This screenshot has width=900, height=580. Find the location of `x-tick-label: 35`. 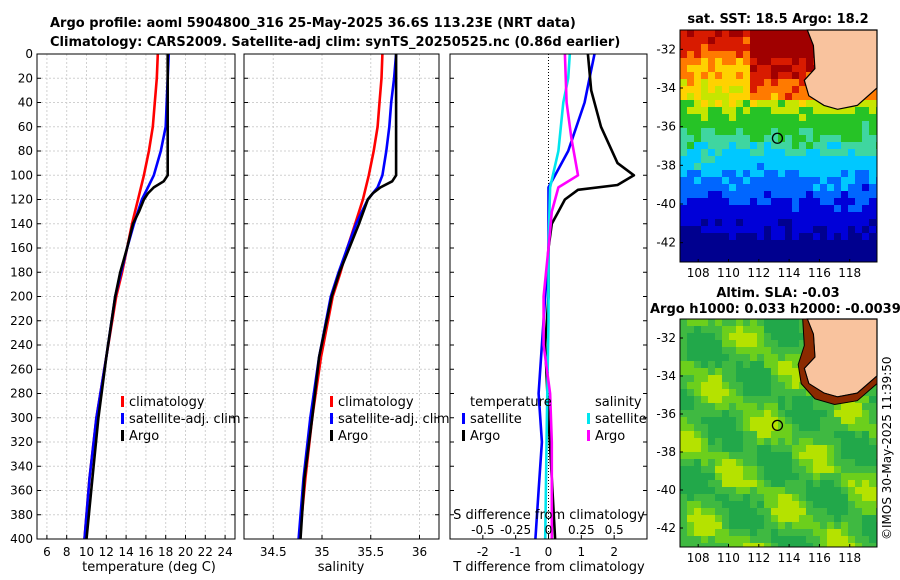

x-tick-label: 35 is located at coordinates (321, 552).